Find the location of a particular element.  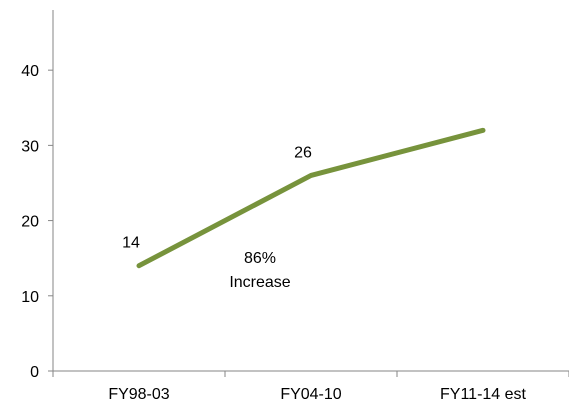

x-tick-label: FY11-14 est is located at coordinates (483, 394).